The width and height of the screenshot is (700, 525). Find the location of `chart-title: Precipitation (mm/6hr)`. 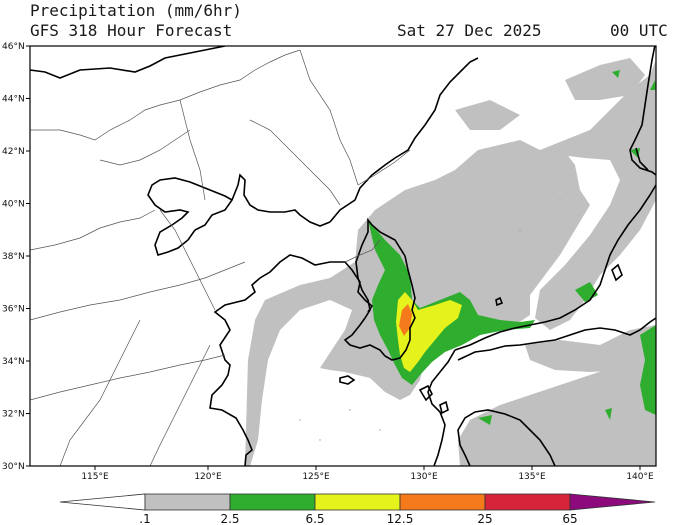

chart-title: Precipitation (mm/6hr) is located at coordinates (136, 10).